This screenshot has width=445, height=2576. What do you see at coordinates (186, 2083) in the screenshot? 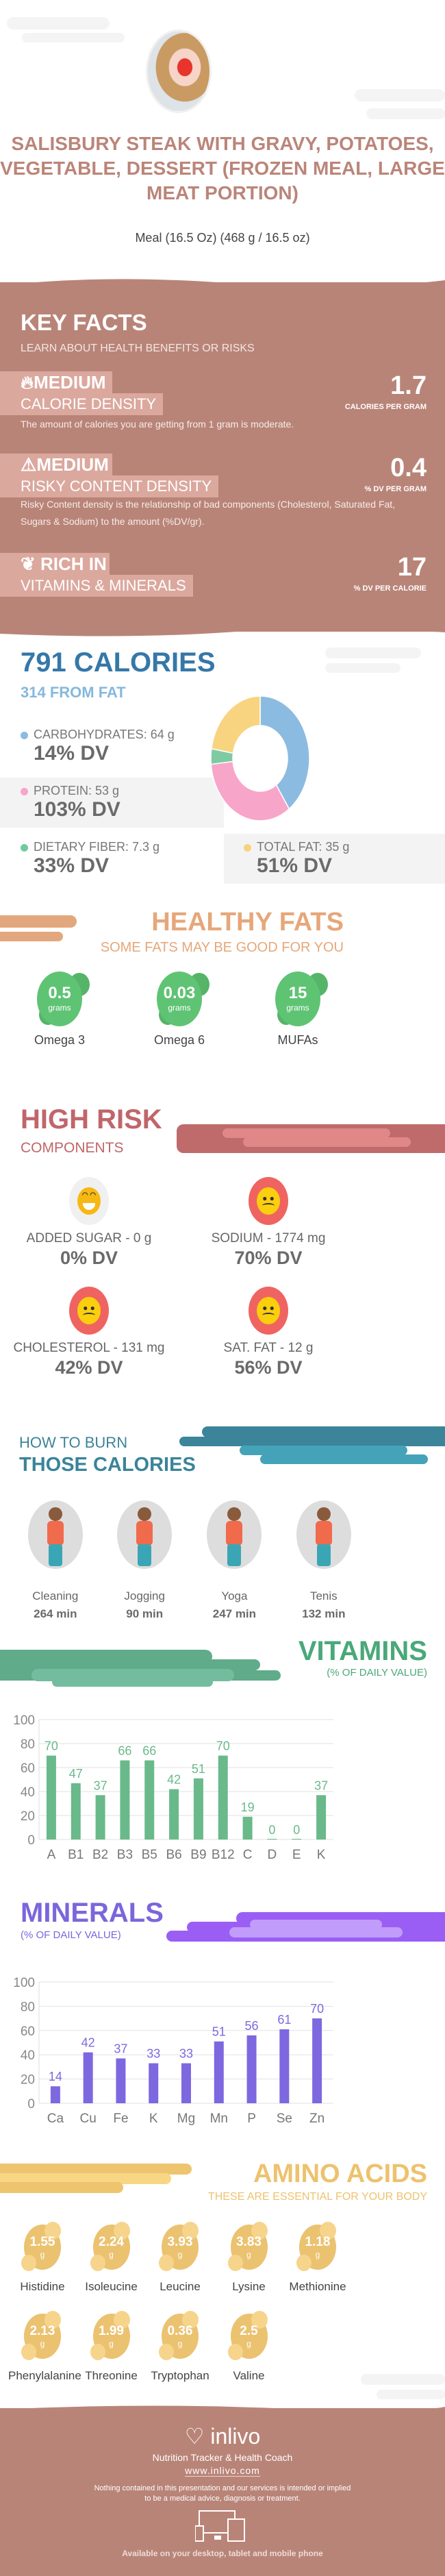
I see `bar-mg` at bounding box center [186, 2083].